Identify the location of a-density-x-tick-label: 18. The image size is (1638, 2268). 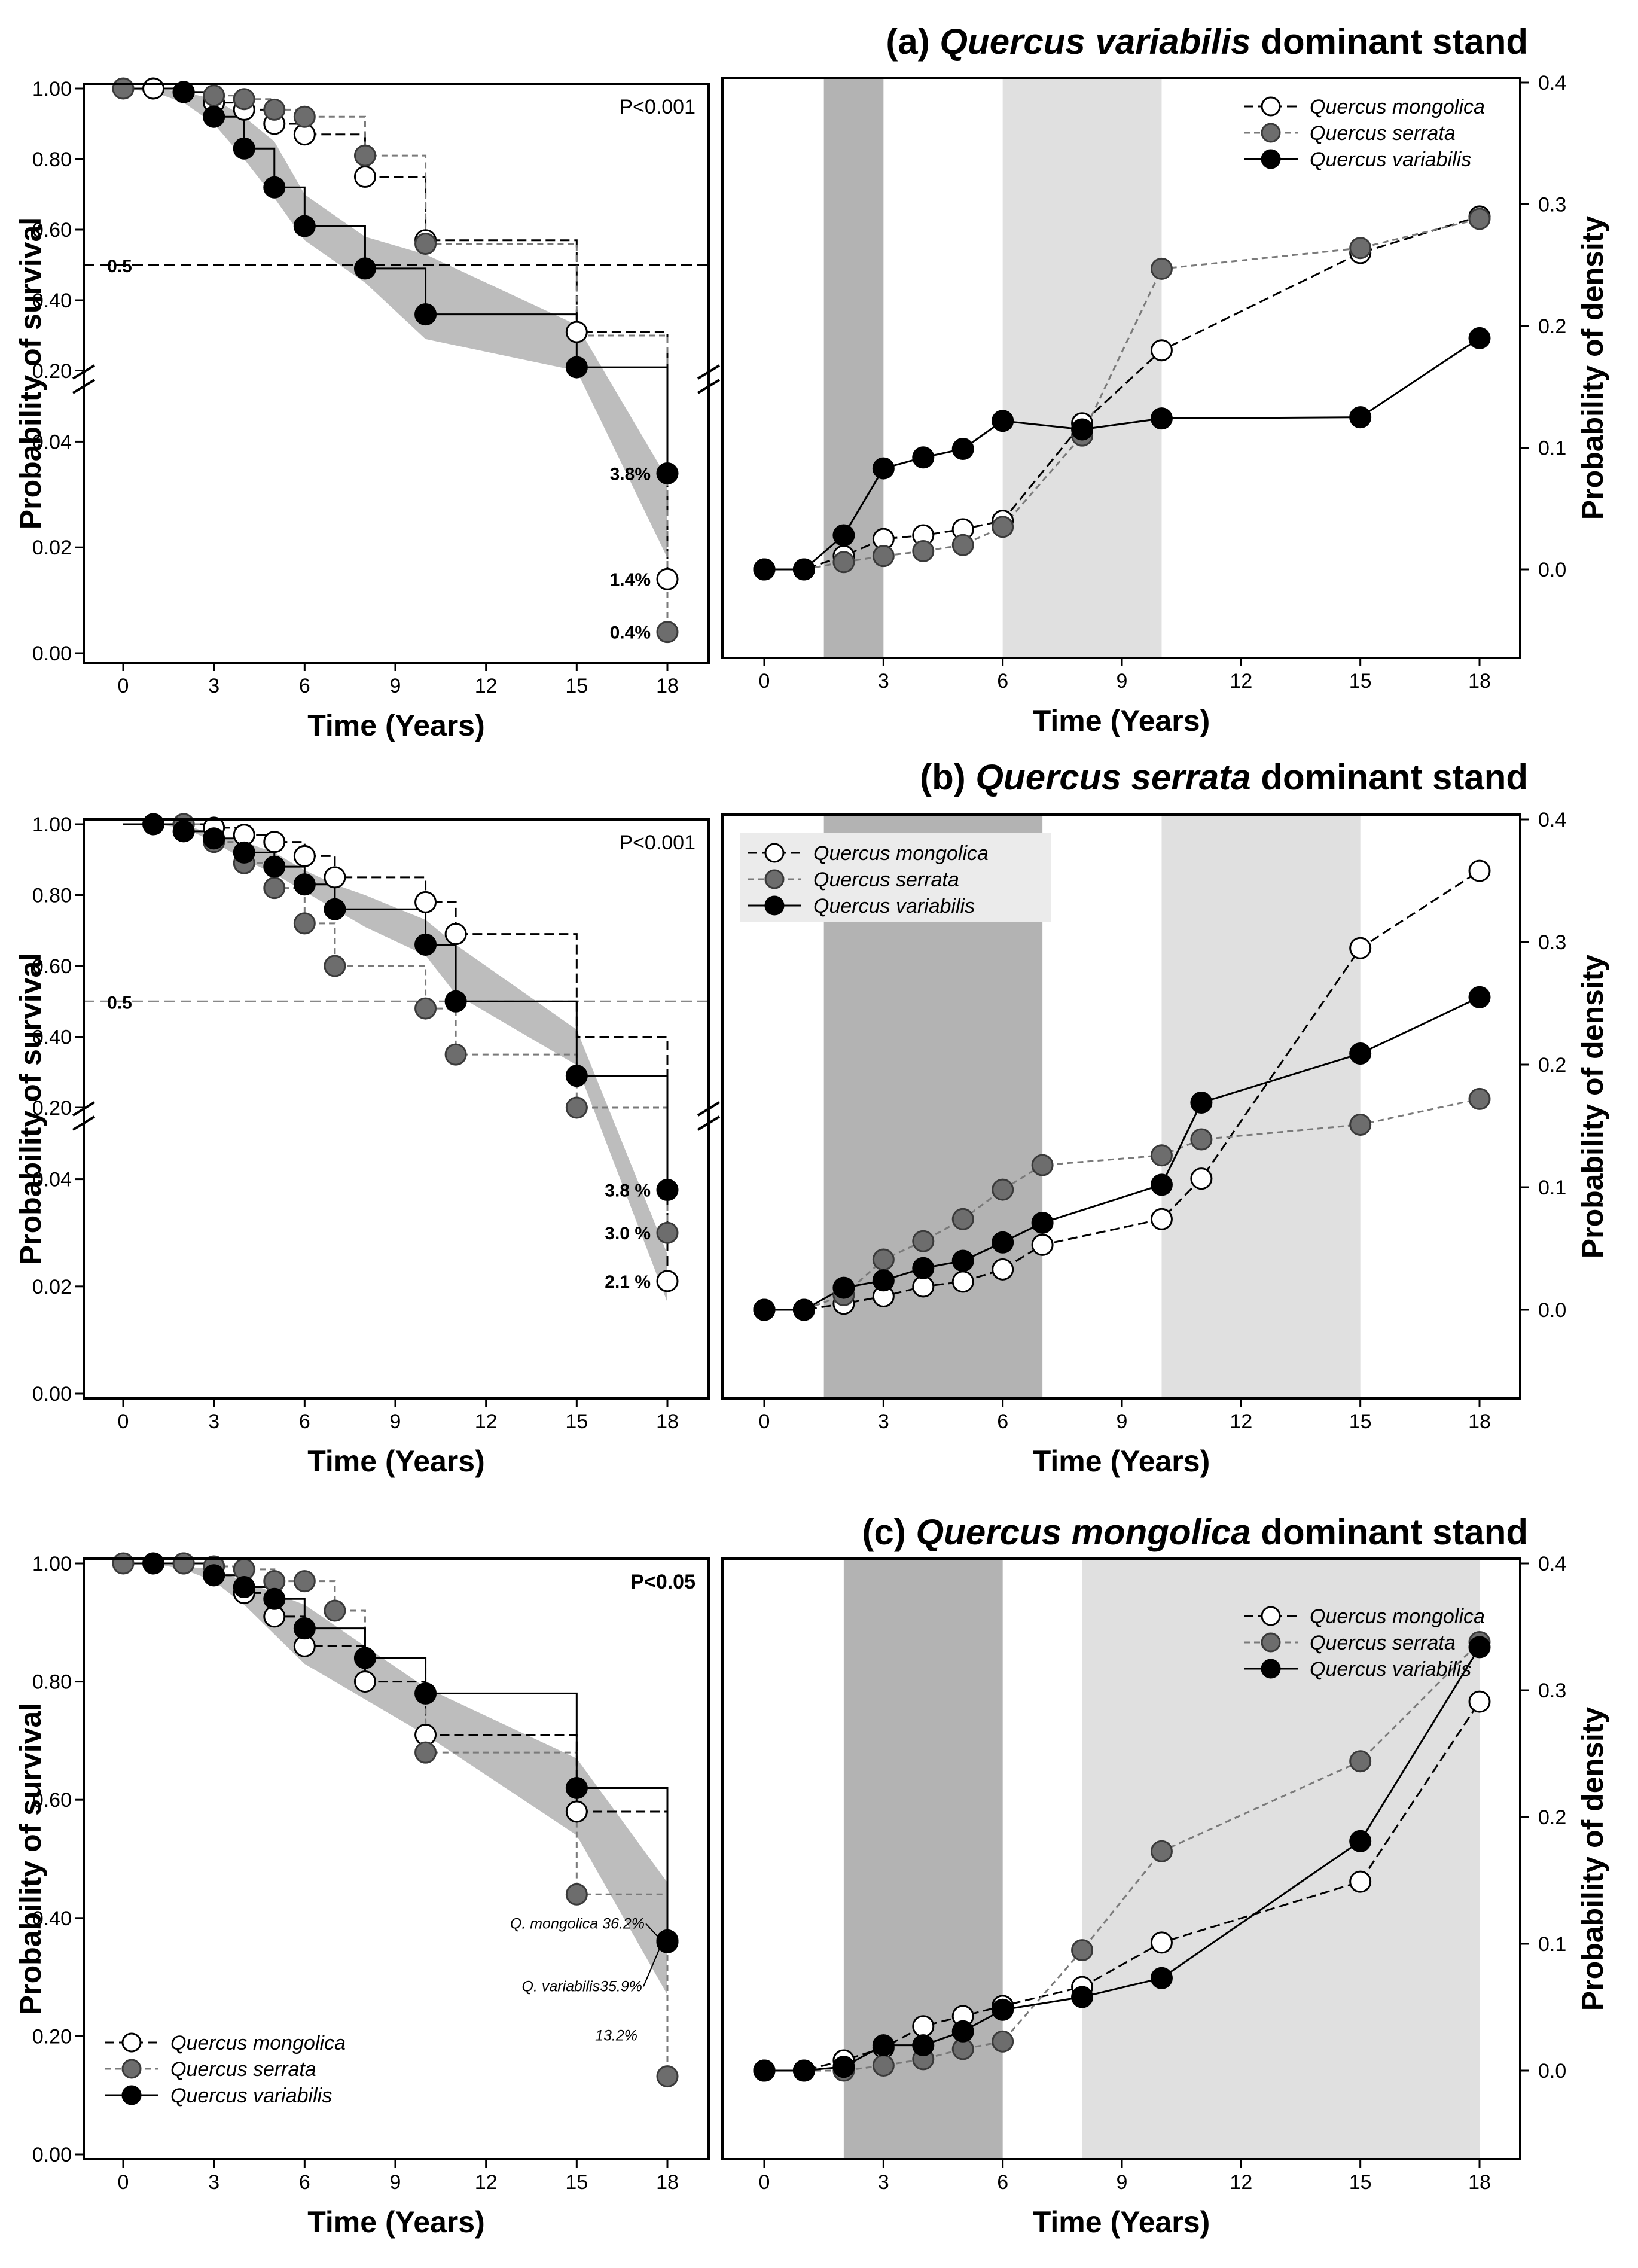
(1480, 681).